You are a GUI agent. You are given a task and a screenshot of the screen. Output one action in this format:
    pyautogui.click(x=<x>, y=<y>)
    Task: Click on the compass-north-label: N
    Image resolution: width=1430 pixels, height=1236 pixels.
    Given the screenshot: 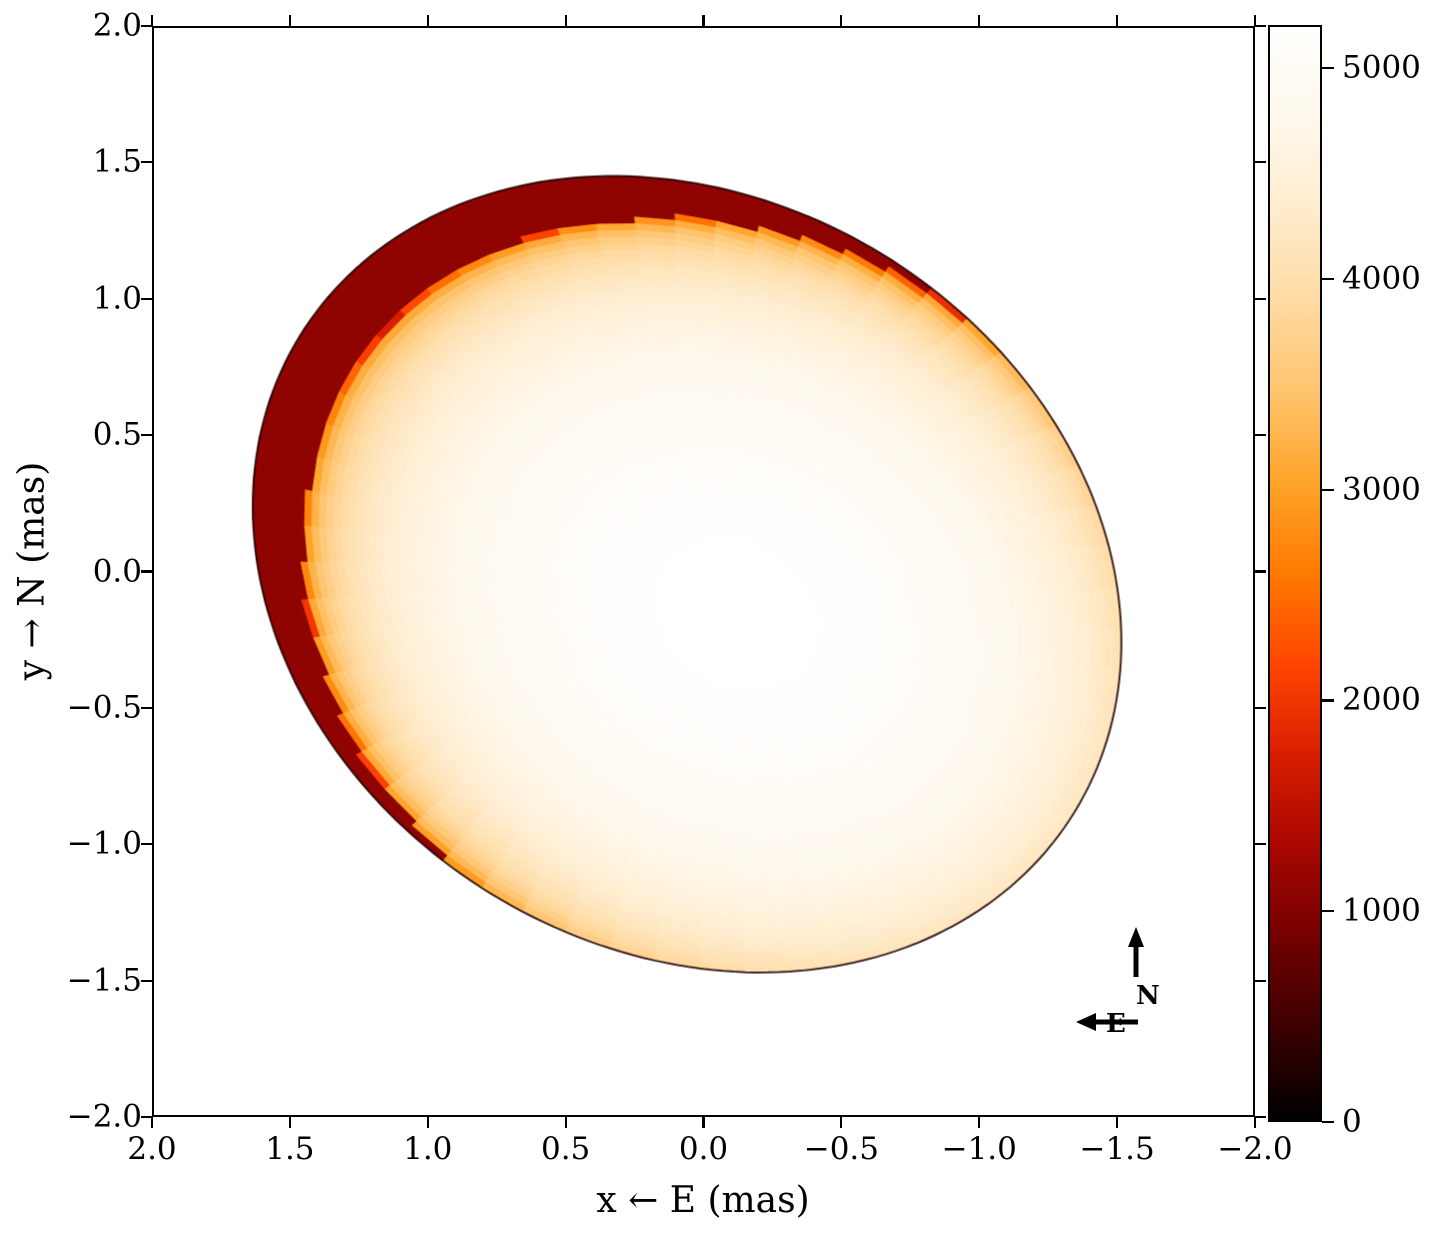 What is the action you would take?
    pyautogui.click(x=1148, y=996)
    